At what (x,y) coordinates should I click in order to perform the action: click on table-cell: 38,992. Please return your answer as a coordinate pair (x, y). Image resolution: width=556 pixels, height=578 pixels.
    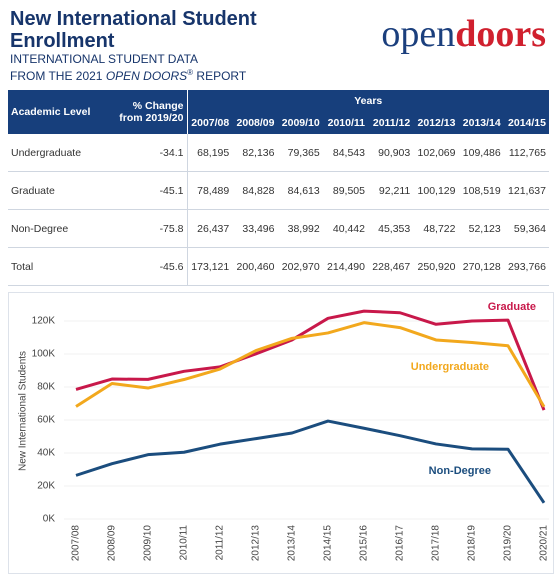
    Looking at the image, I should click on (300, 228).